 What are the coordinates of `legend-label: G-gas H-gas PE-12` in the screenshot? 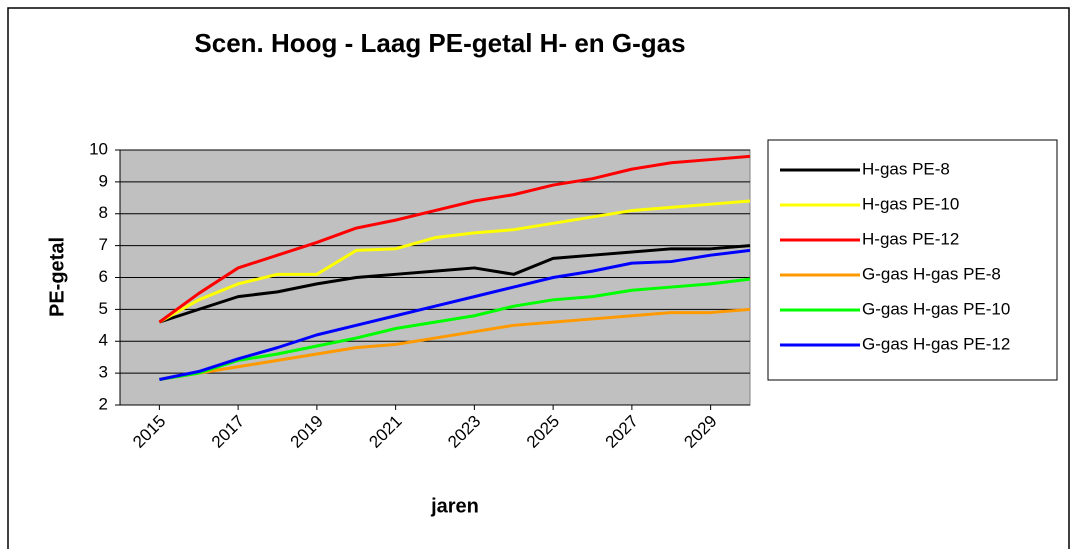 It's located at (936, 343).